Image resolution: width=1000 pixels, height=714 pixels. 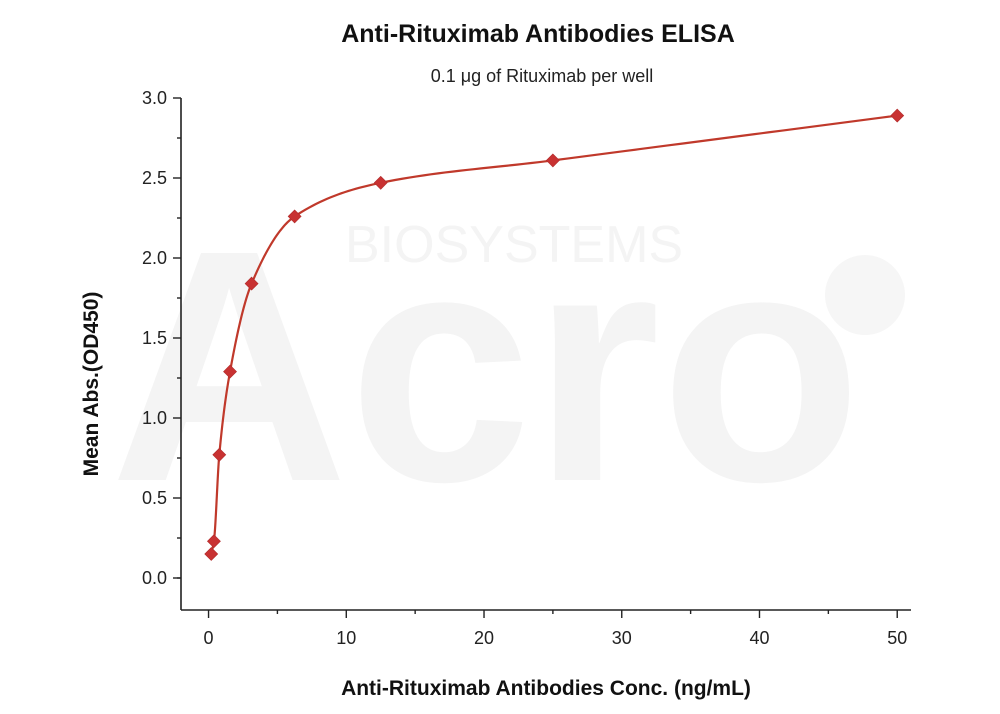 What do you see at coordinates (514, 245) in the screenshot?
I see `watermark-sub: BIOSYSTEMS` at bounding box center [514, 245].